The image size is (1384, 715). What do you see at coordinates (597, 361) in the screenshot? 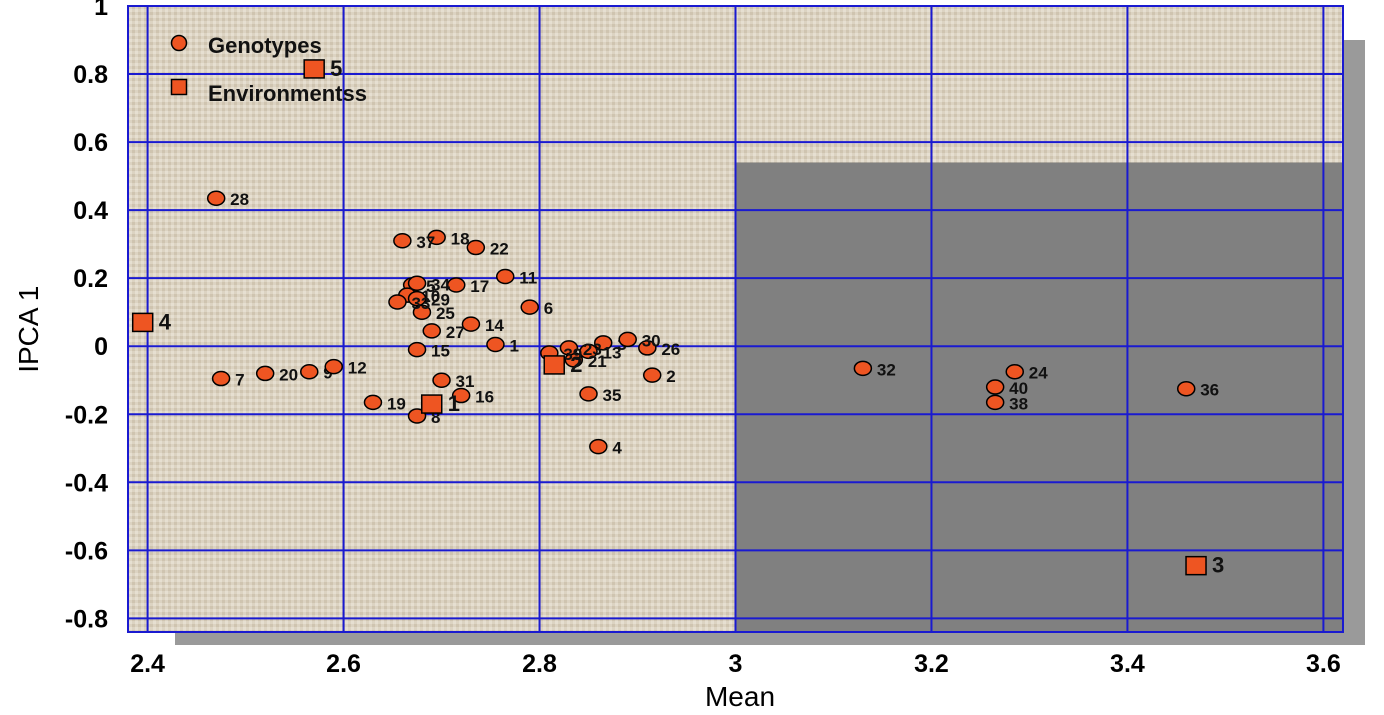
I see `point-label: 21` at bounding box center [597, 361].